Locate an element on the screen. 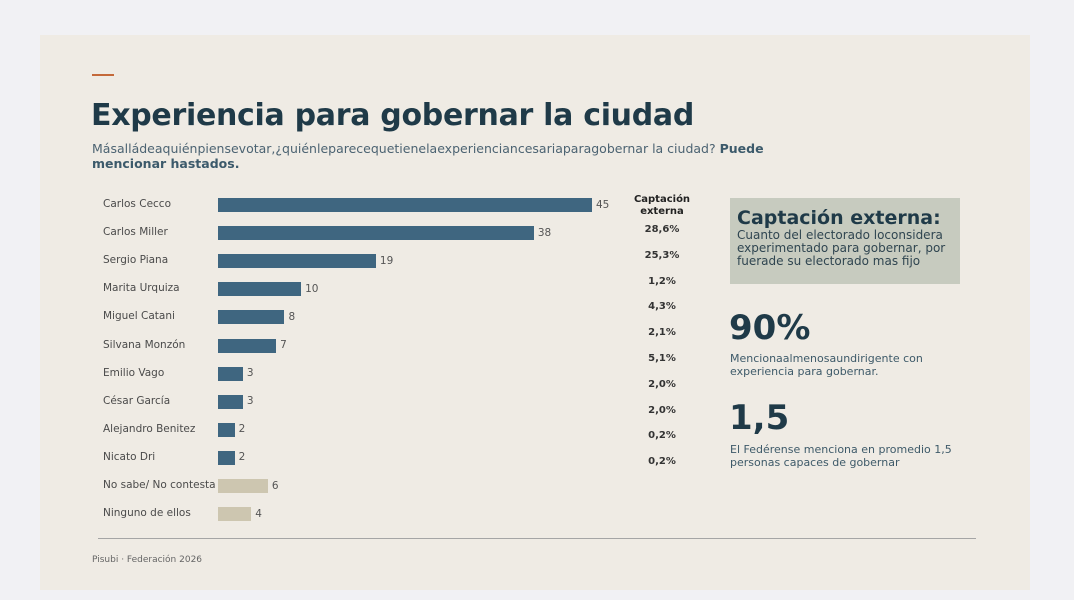 This screenshot has width=1074, height=600. bar-value-label: 45 is located at coordinates (603, 204).